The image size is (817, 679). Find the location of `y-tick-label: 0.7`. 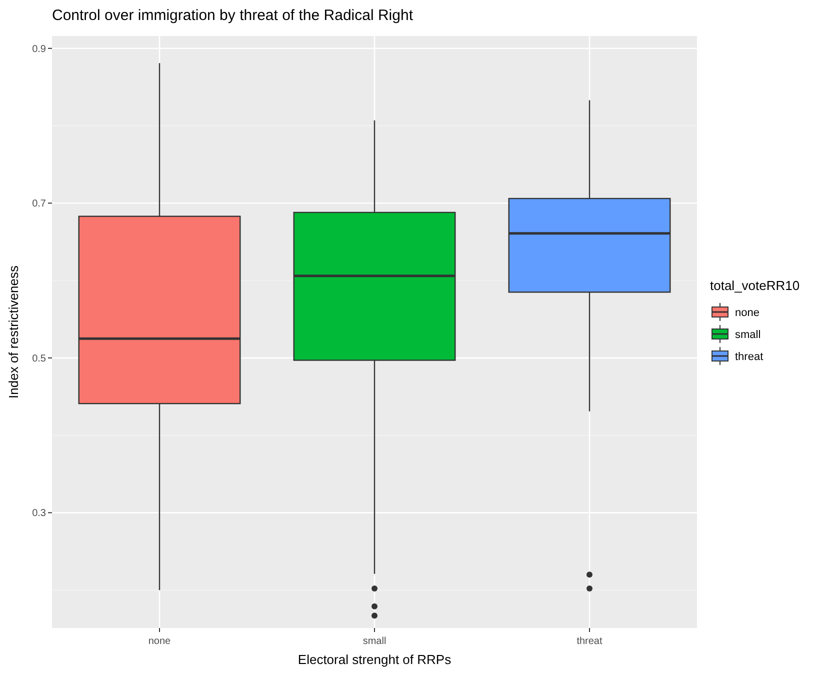

y-tick-label: 0.7 is located at coordinates (39, 204).